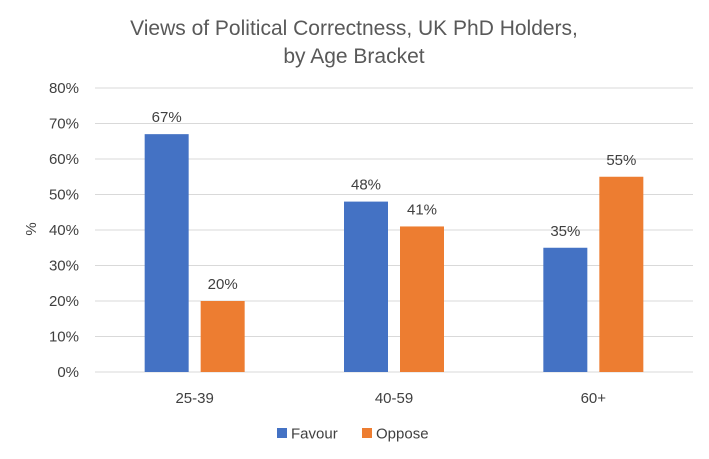 This screenshot has height=459, width=709. I want to click on chart-title-line-2: by Age Bracket, so click(353, 56).